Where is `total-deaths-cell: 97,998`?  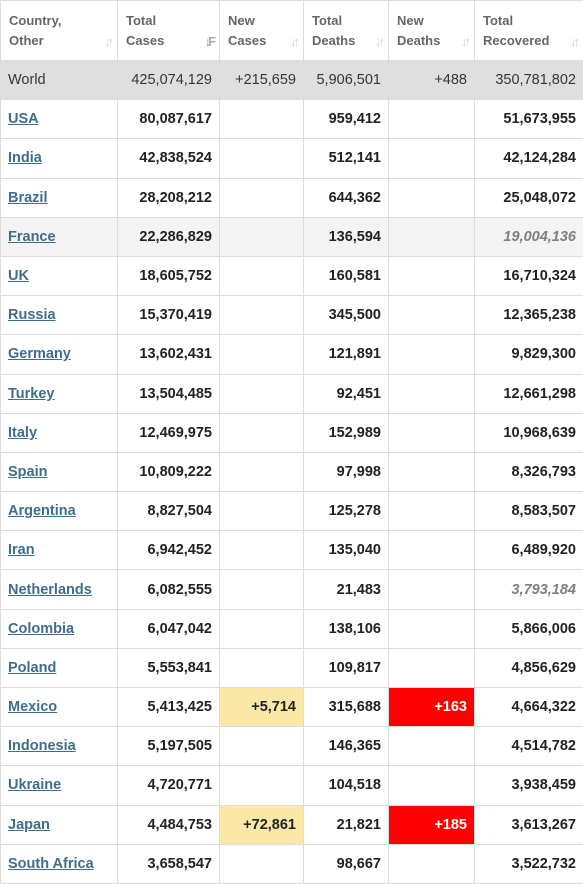
total-deaths-cell: 97,998 is located at coordinates (346, 471).